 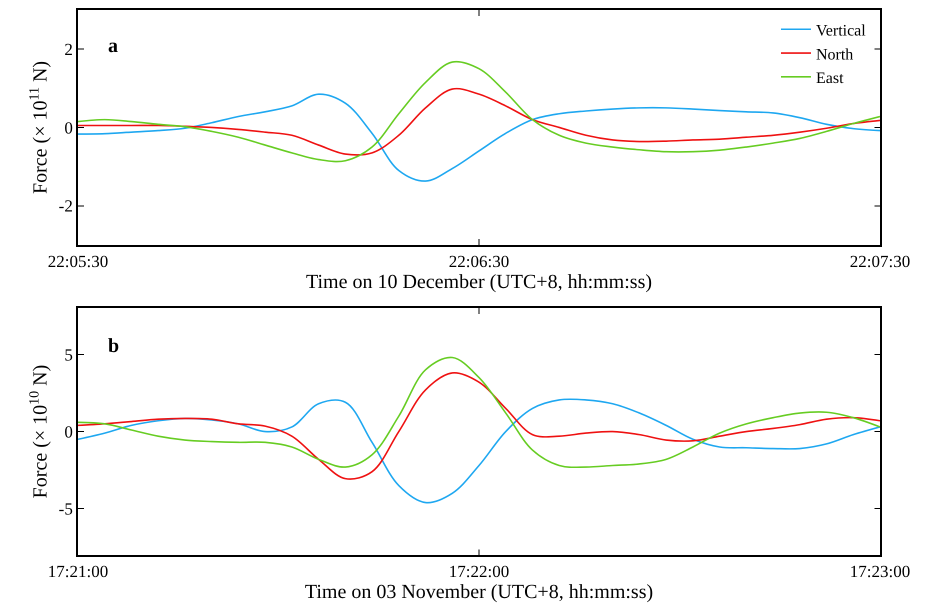 I want to click on legend-label: East, so click(x=830, y=79).